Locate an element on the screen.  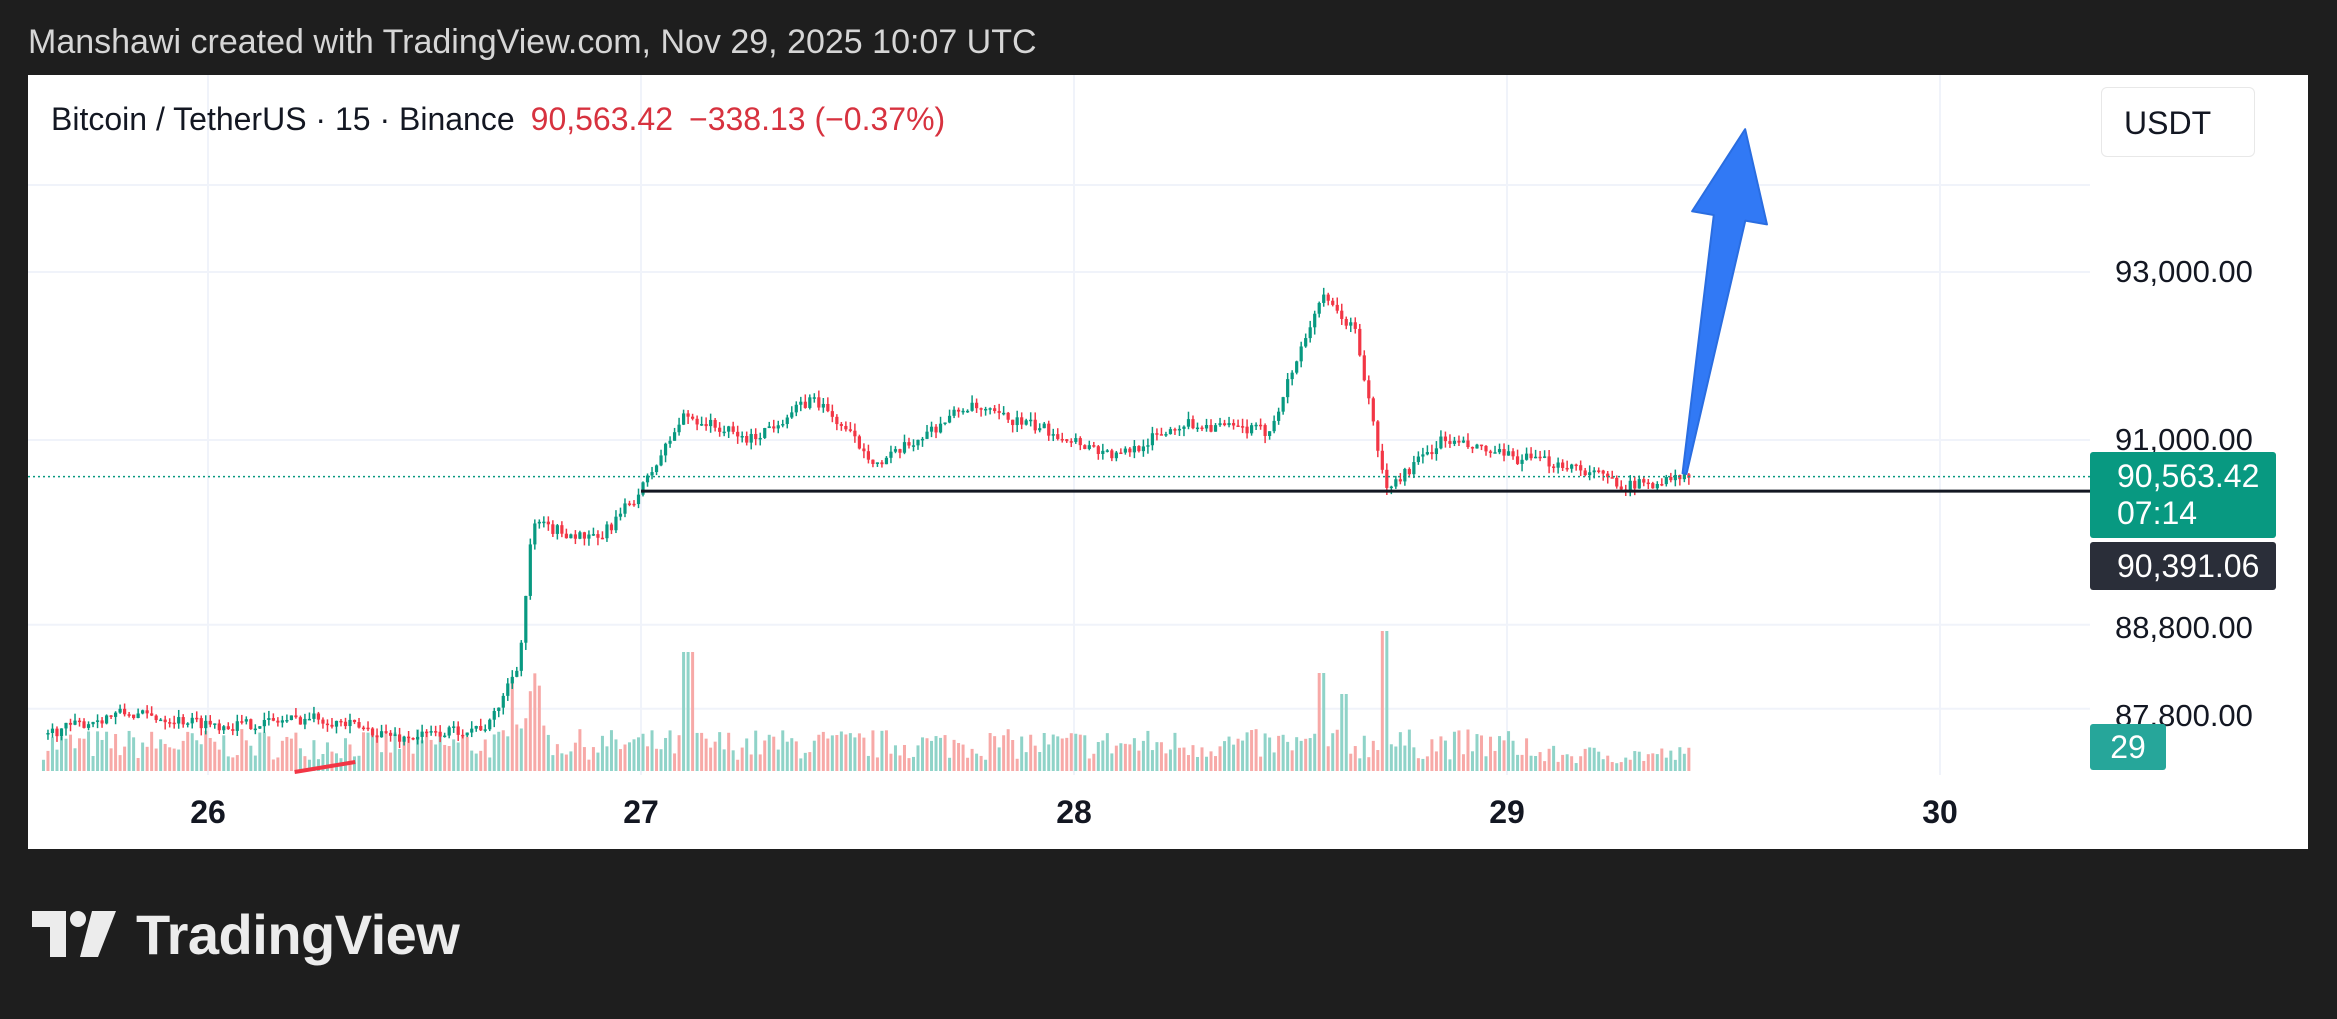
trend-line is located at coordinates (325, 767).